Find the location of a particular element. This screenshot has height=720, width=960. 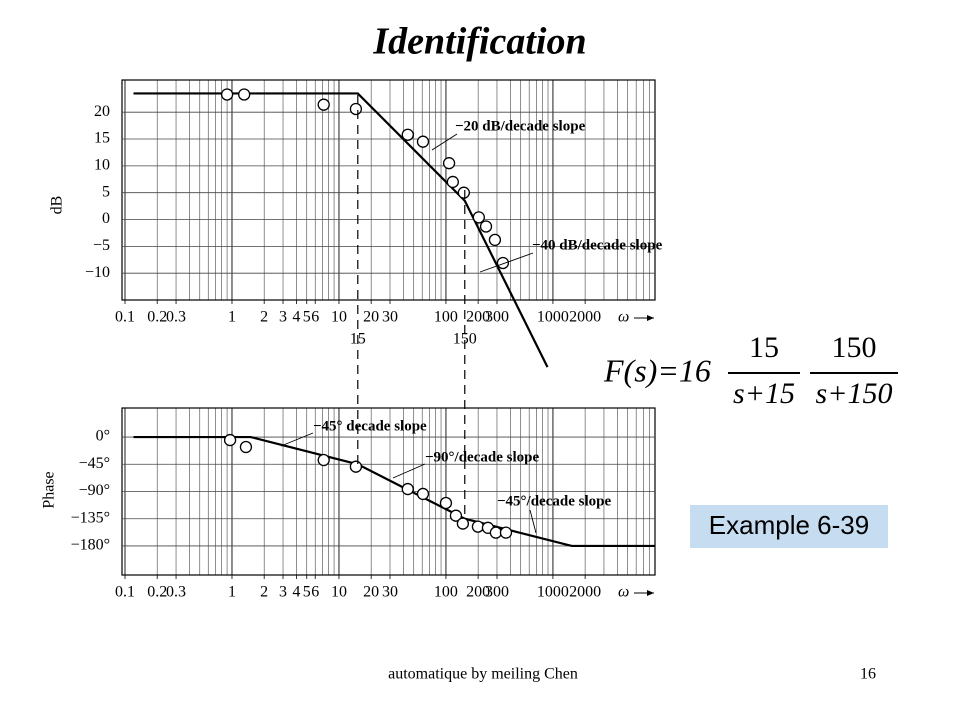

y-tick-label: −5 is located at coordinates (101, 245).